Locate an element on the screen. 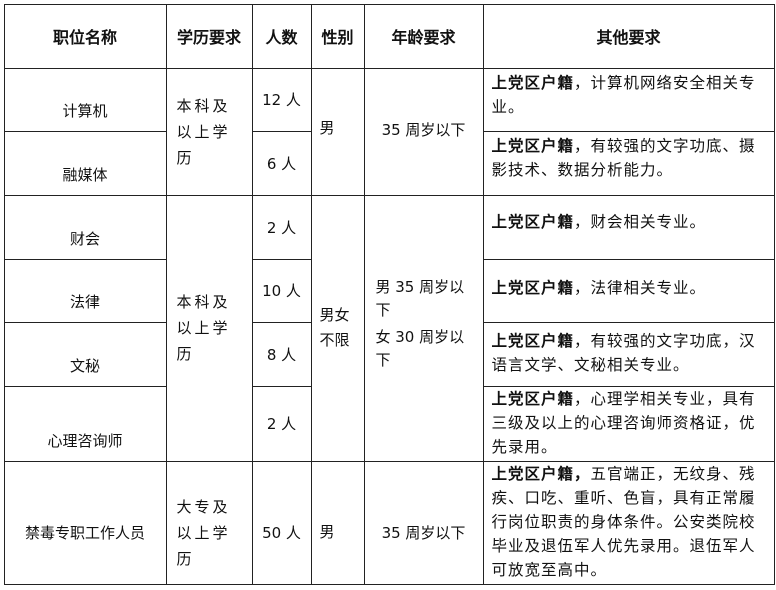  other-cell: 上党区户籍，财会相关专业。 is located at coordinates (628, 227).